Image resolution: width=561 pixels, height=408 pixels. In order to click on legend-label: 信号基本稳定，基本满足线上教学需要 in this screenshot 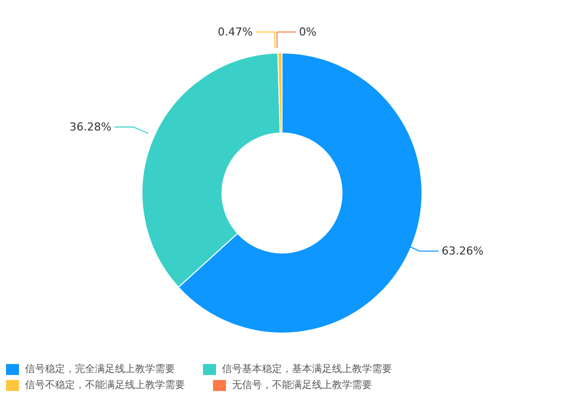, I will do `click(307, 369)`.